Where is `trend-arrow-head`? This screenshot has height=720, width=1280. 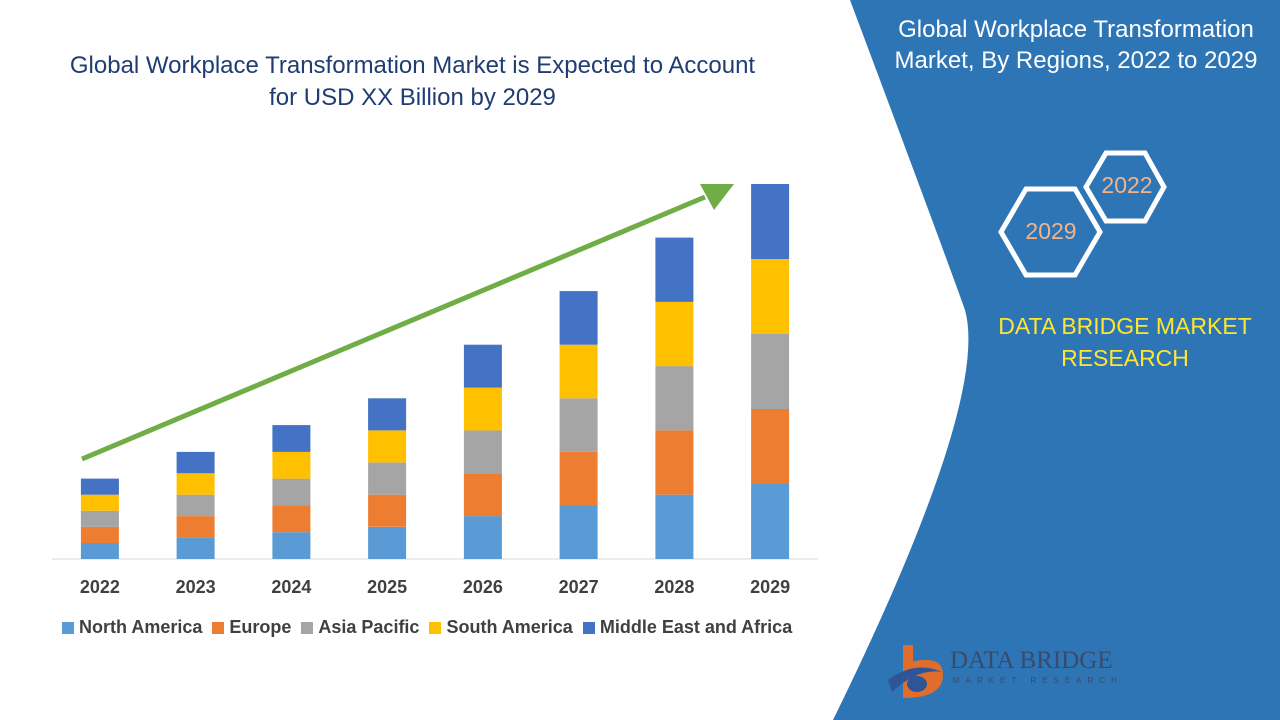
trend-arrow-head is located at coordinates (717, 197).